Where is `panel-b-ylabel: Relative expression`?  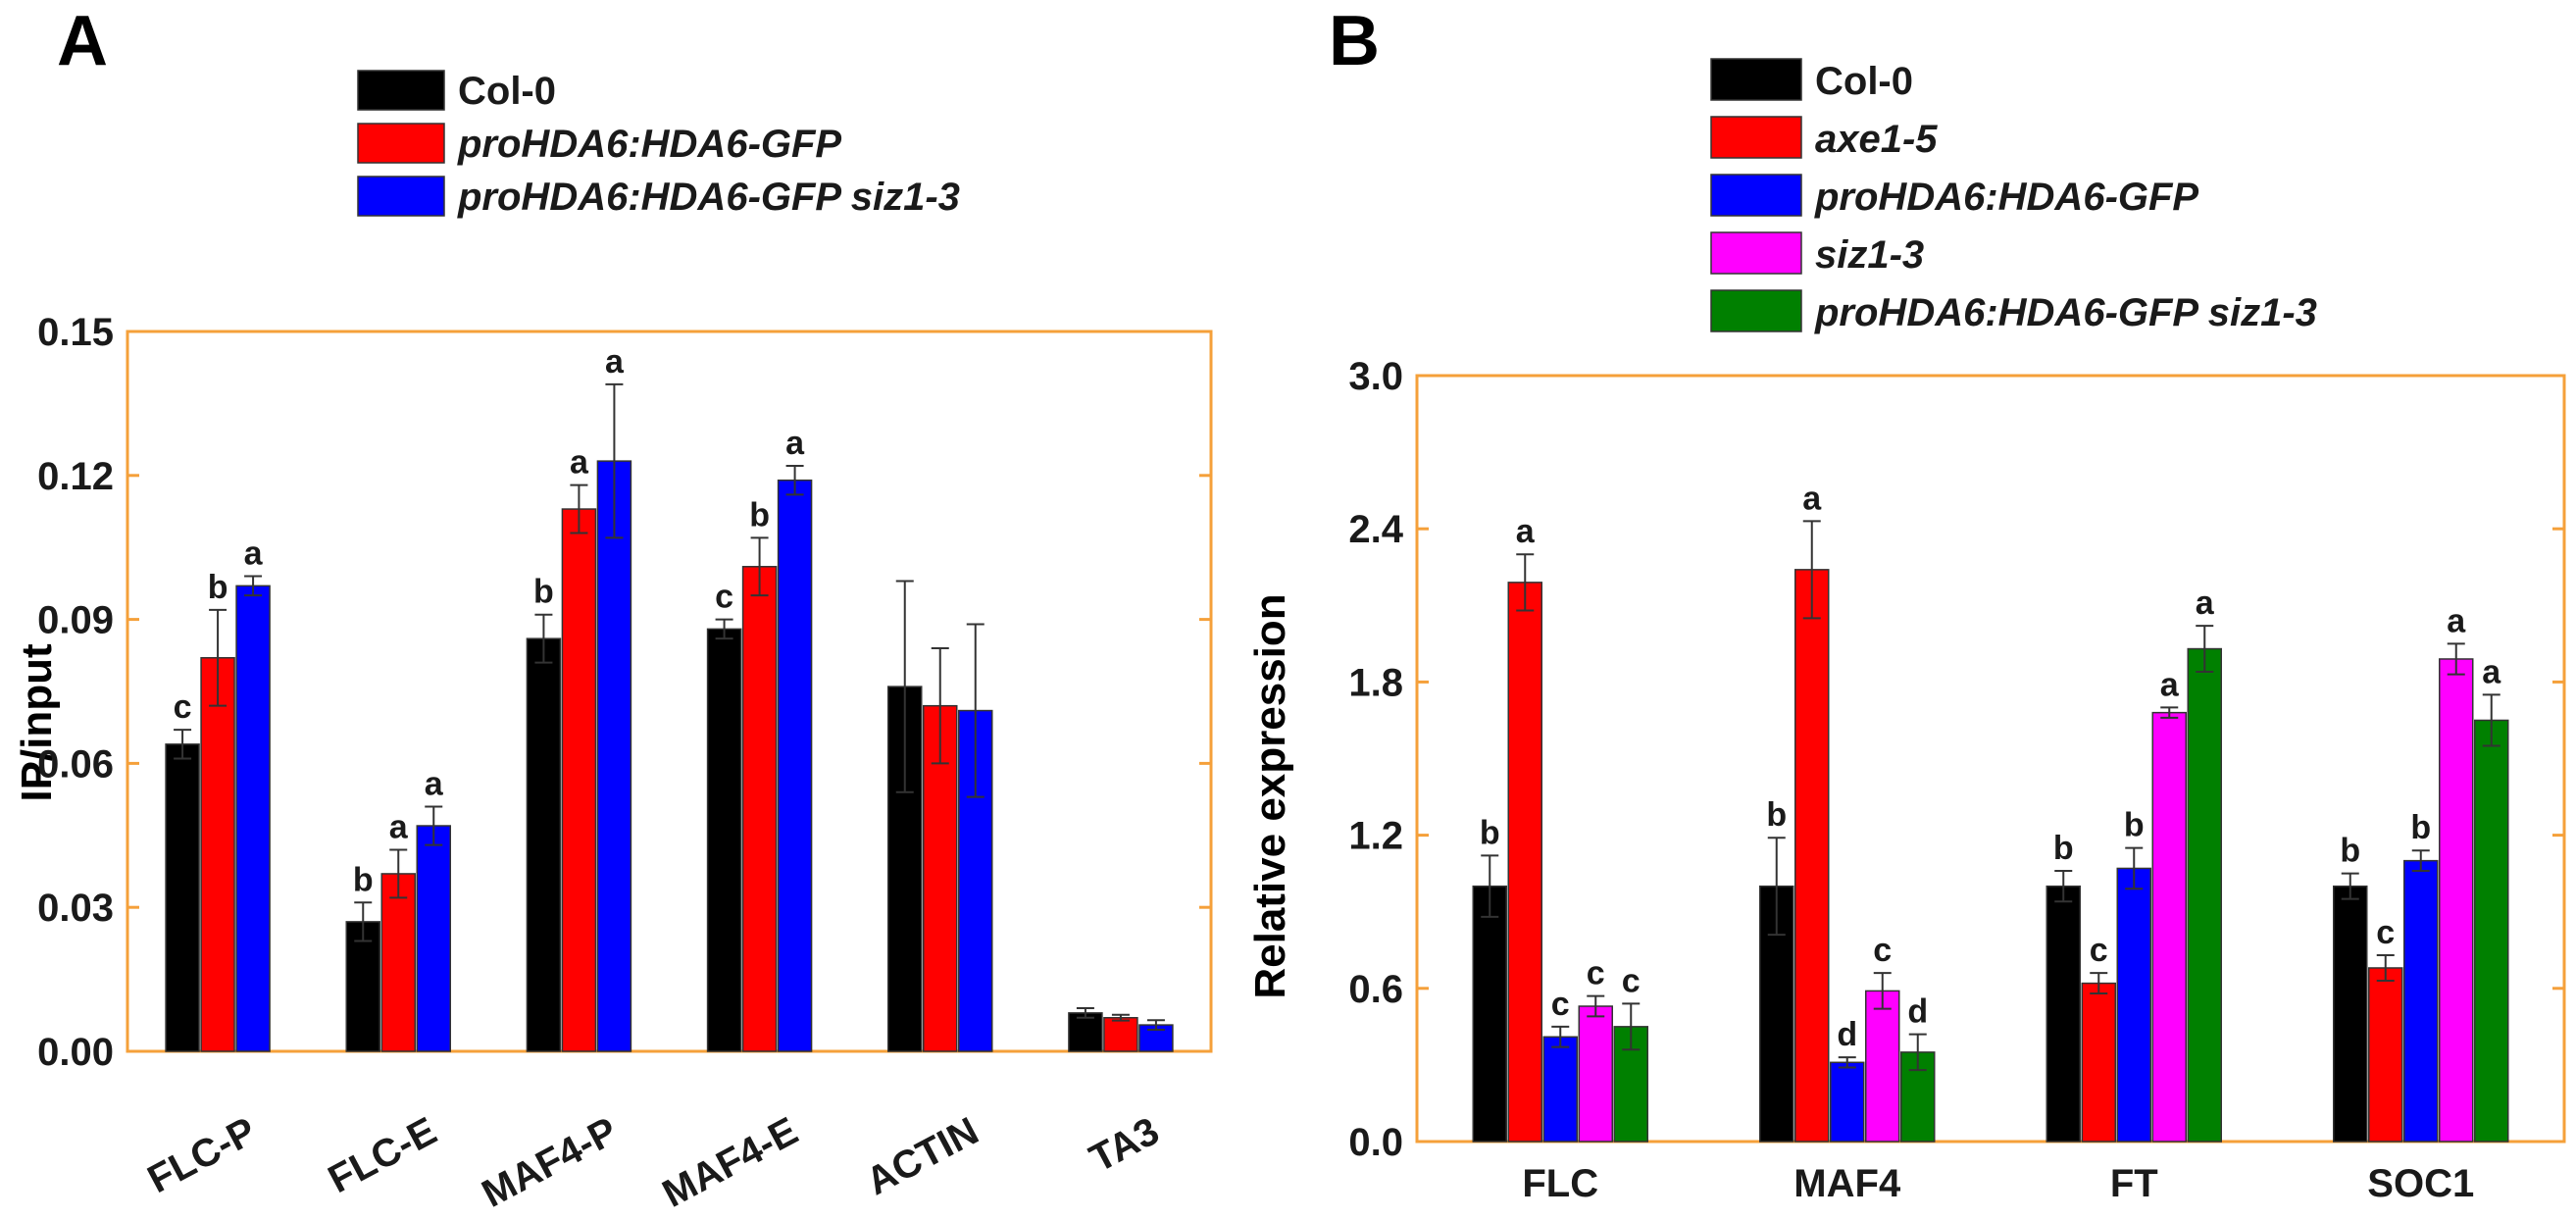
panel-b-ylabel: Relative expression is located at coordinates (1270, 795).